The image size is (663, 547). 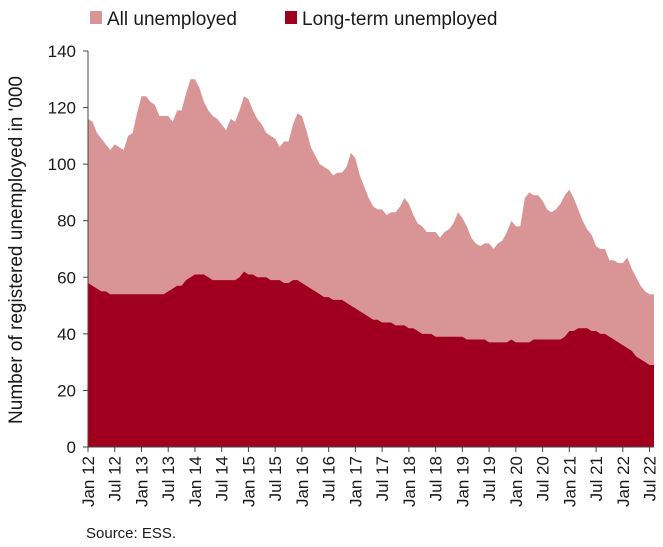 I want to click on x-tick-label: Jul 19, so click(x=489, y=478).